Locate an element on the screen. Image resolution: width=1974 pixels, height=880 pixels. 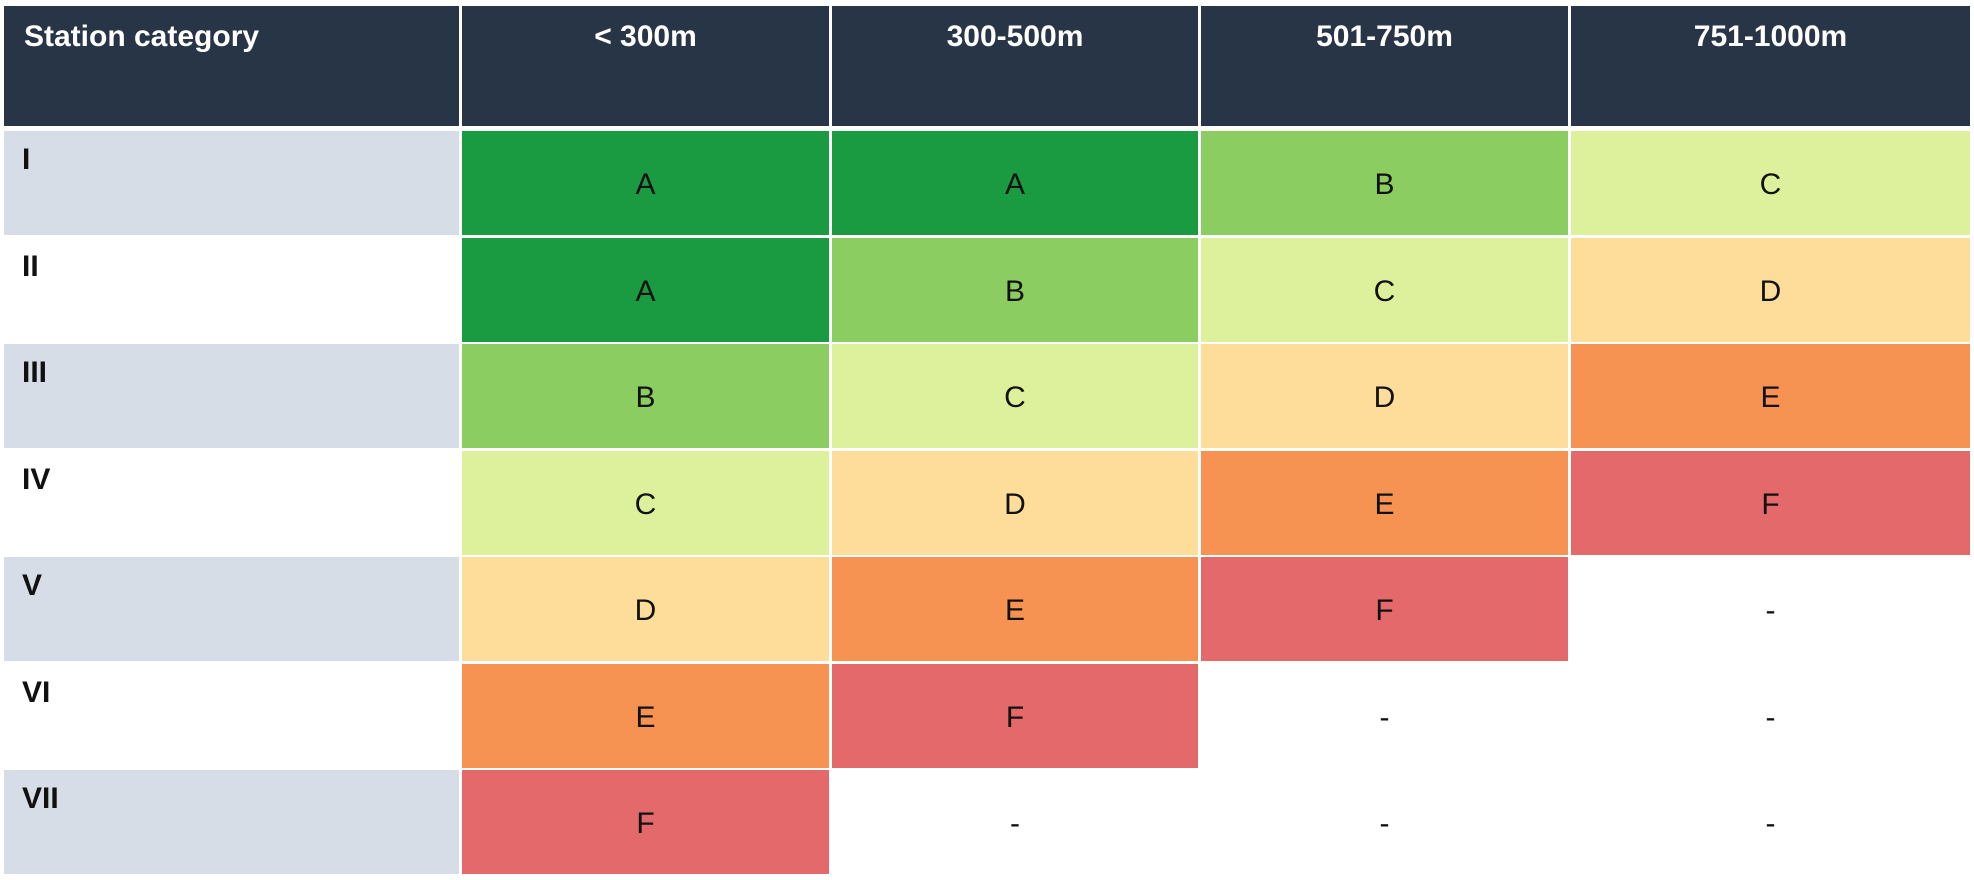
table-row: IV C D E F is located at coordinates (987, 503).